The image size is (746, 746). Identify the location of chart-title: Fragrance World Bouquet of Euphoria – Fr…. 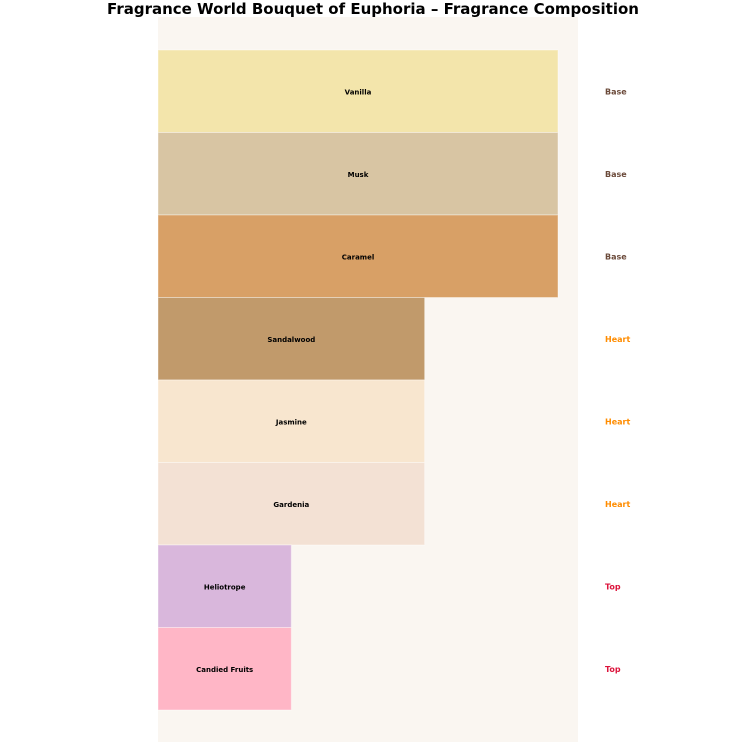
(373, 9).